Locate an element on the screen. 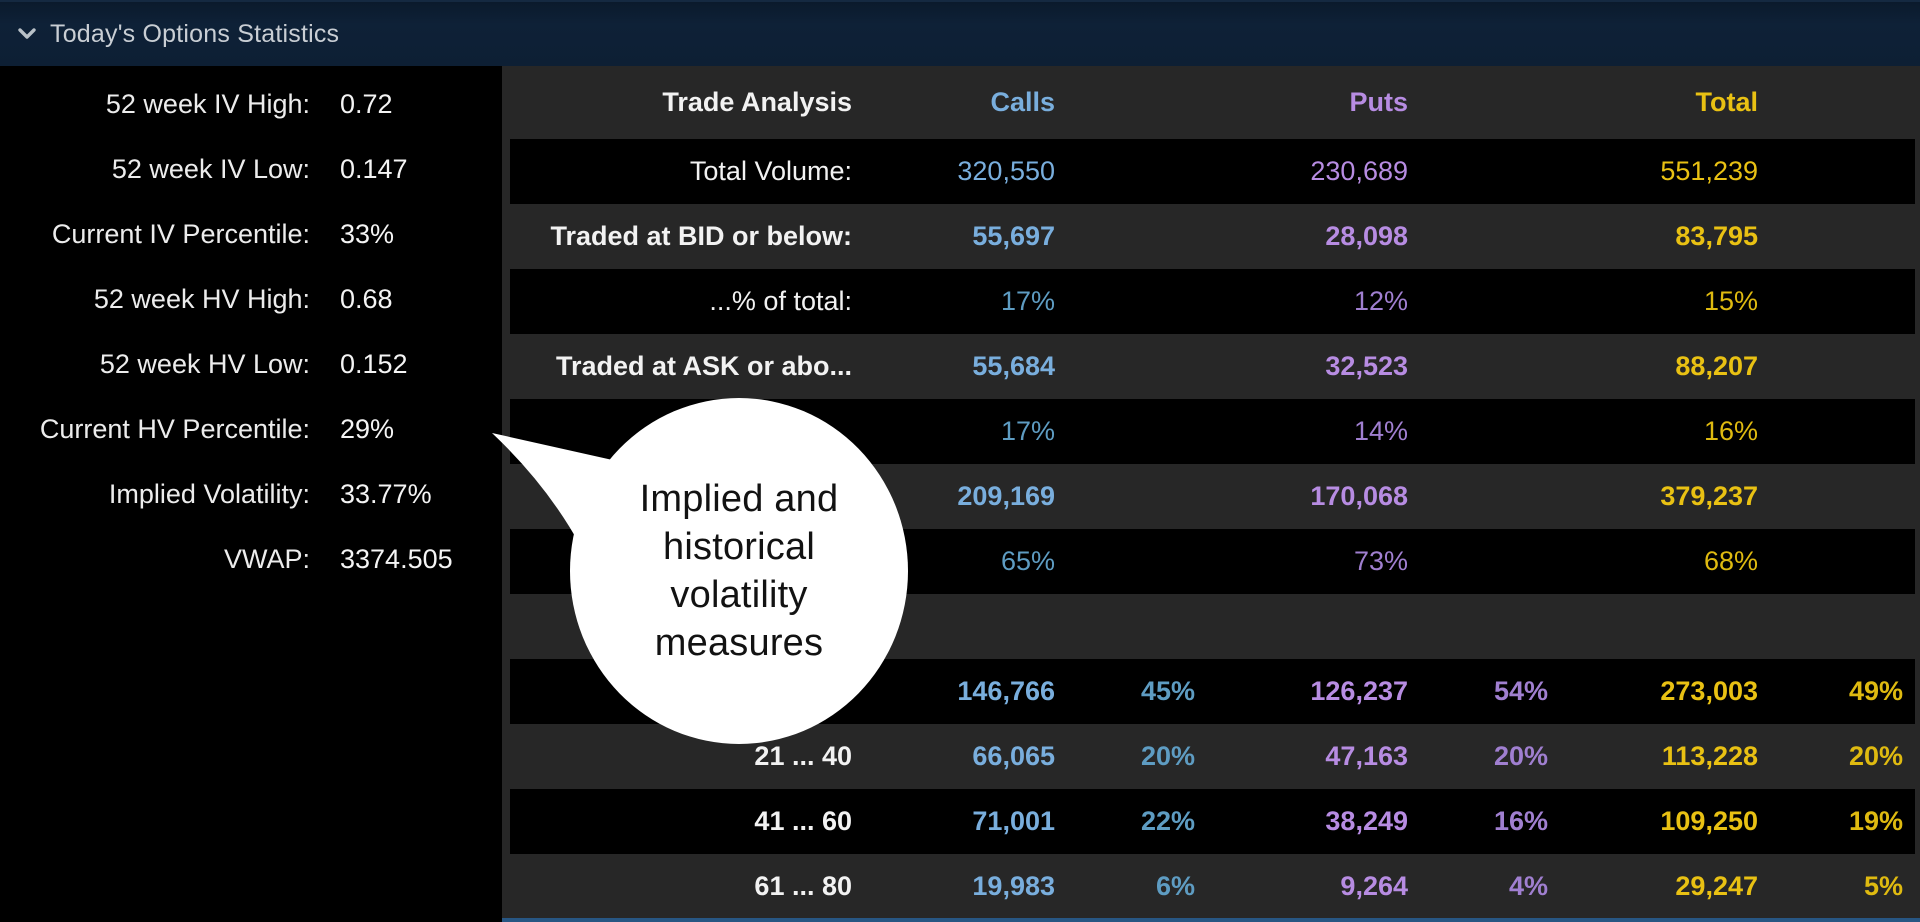 This screenshot has height=922, width=1920. stat-value: 33% is located at coordinates (367, 234).